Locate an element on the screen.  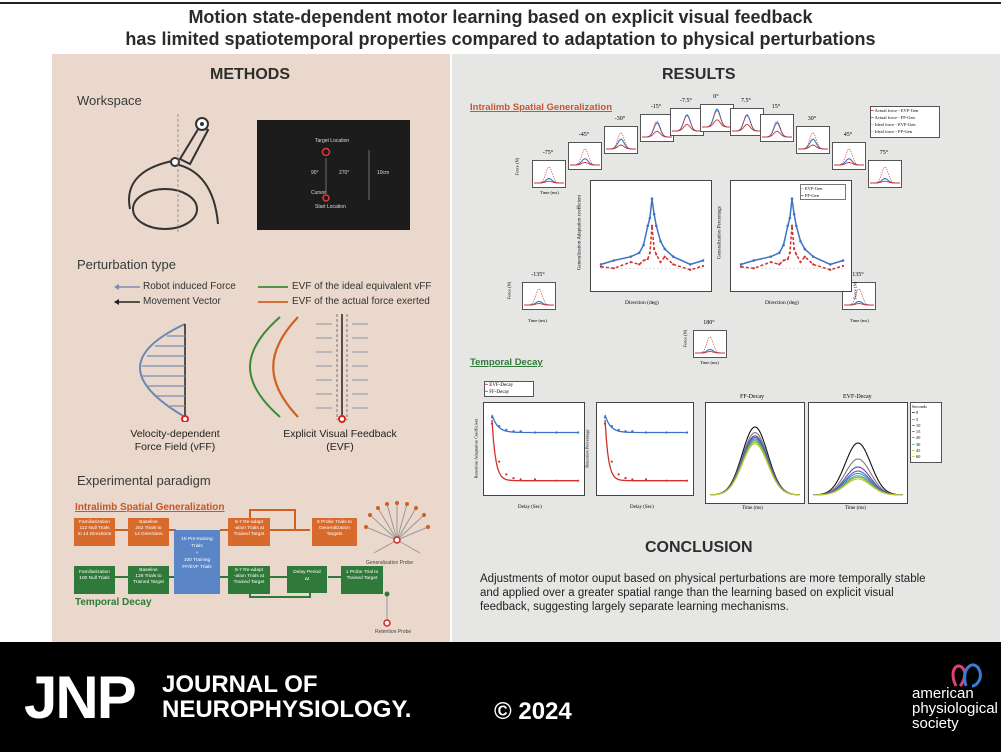
box-text: Delay Period is located at coordinates (307, 572).